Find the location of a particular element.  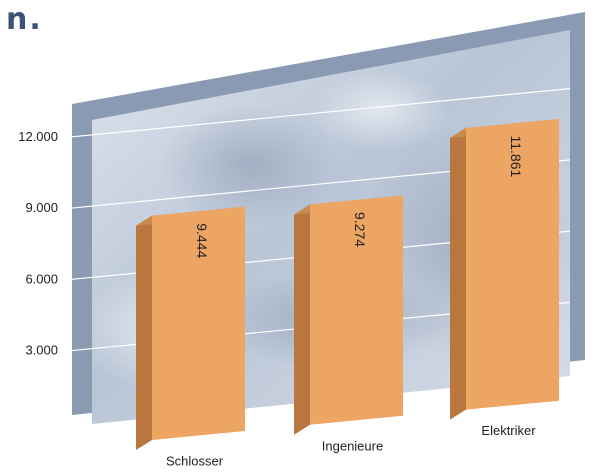

bar-schlosser: 9.444 is located at coordinates (190, 328).